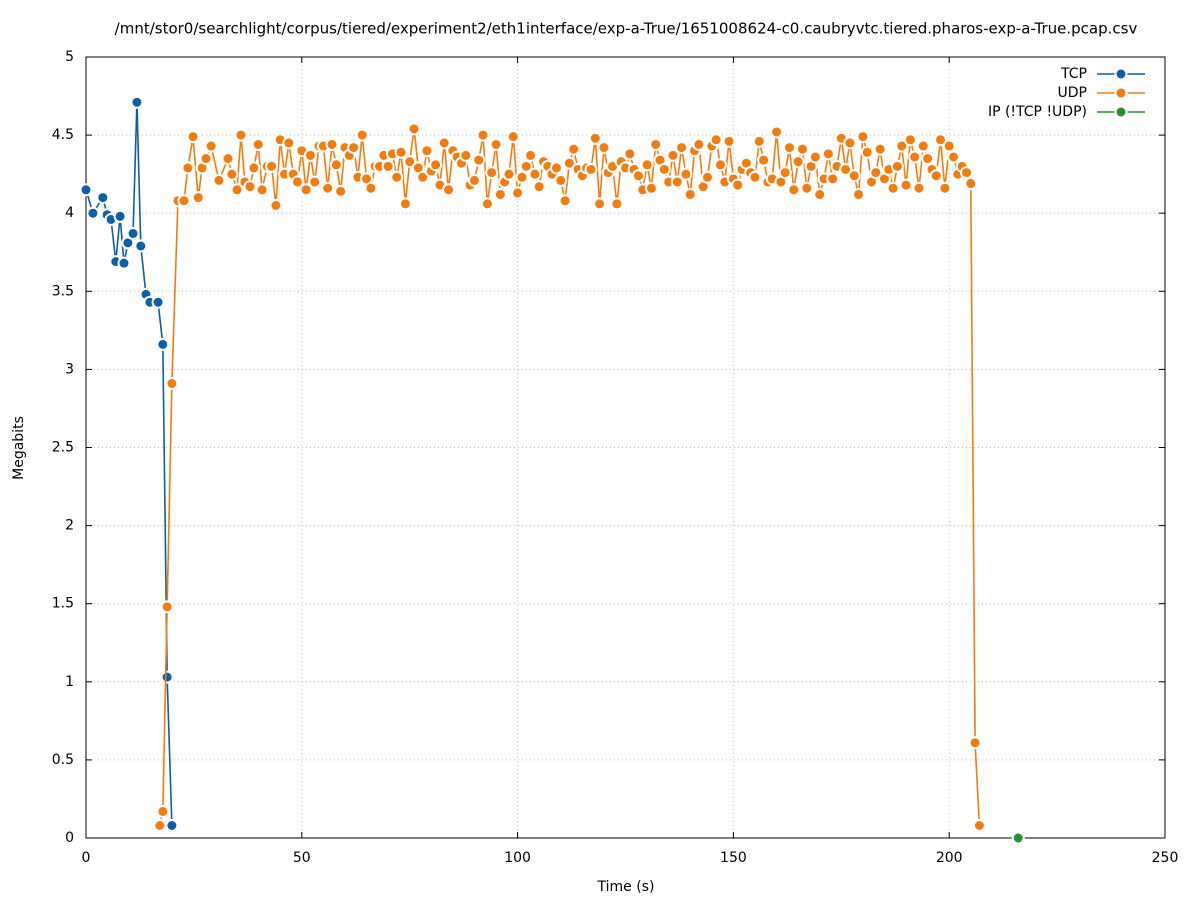 The height and width of the screenshot is (900, 1197). Describe the element at coordinates (1072, 93) in the screenshot. I see `legend-label: UDP` at that location.